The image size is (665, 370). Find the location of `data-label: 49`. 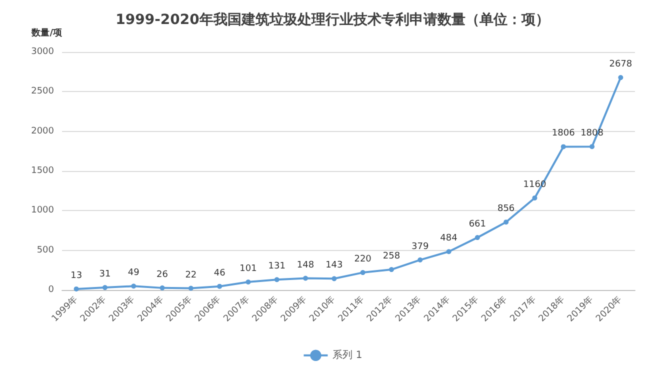

data-label: 49 is located at coordinates (134, 273).